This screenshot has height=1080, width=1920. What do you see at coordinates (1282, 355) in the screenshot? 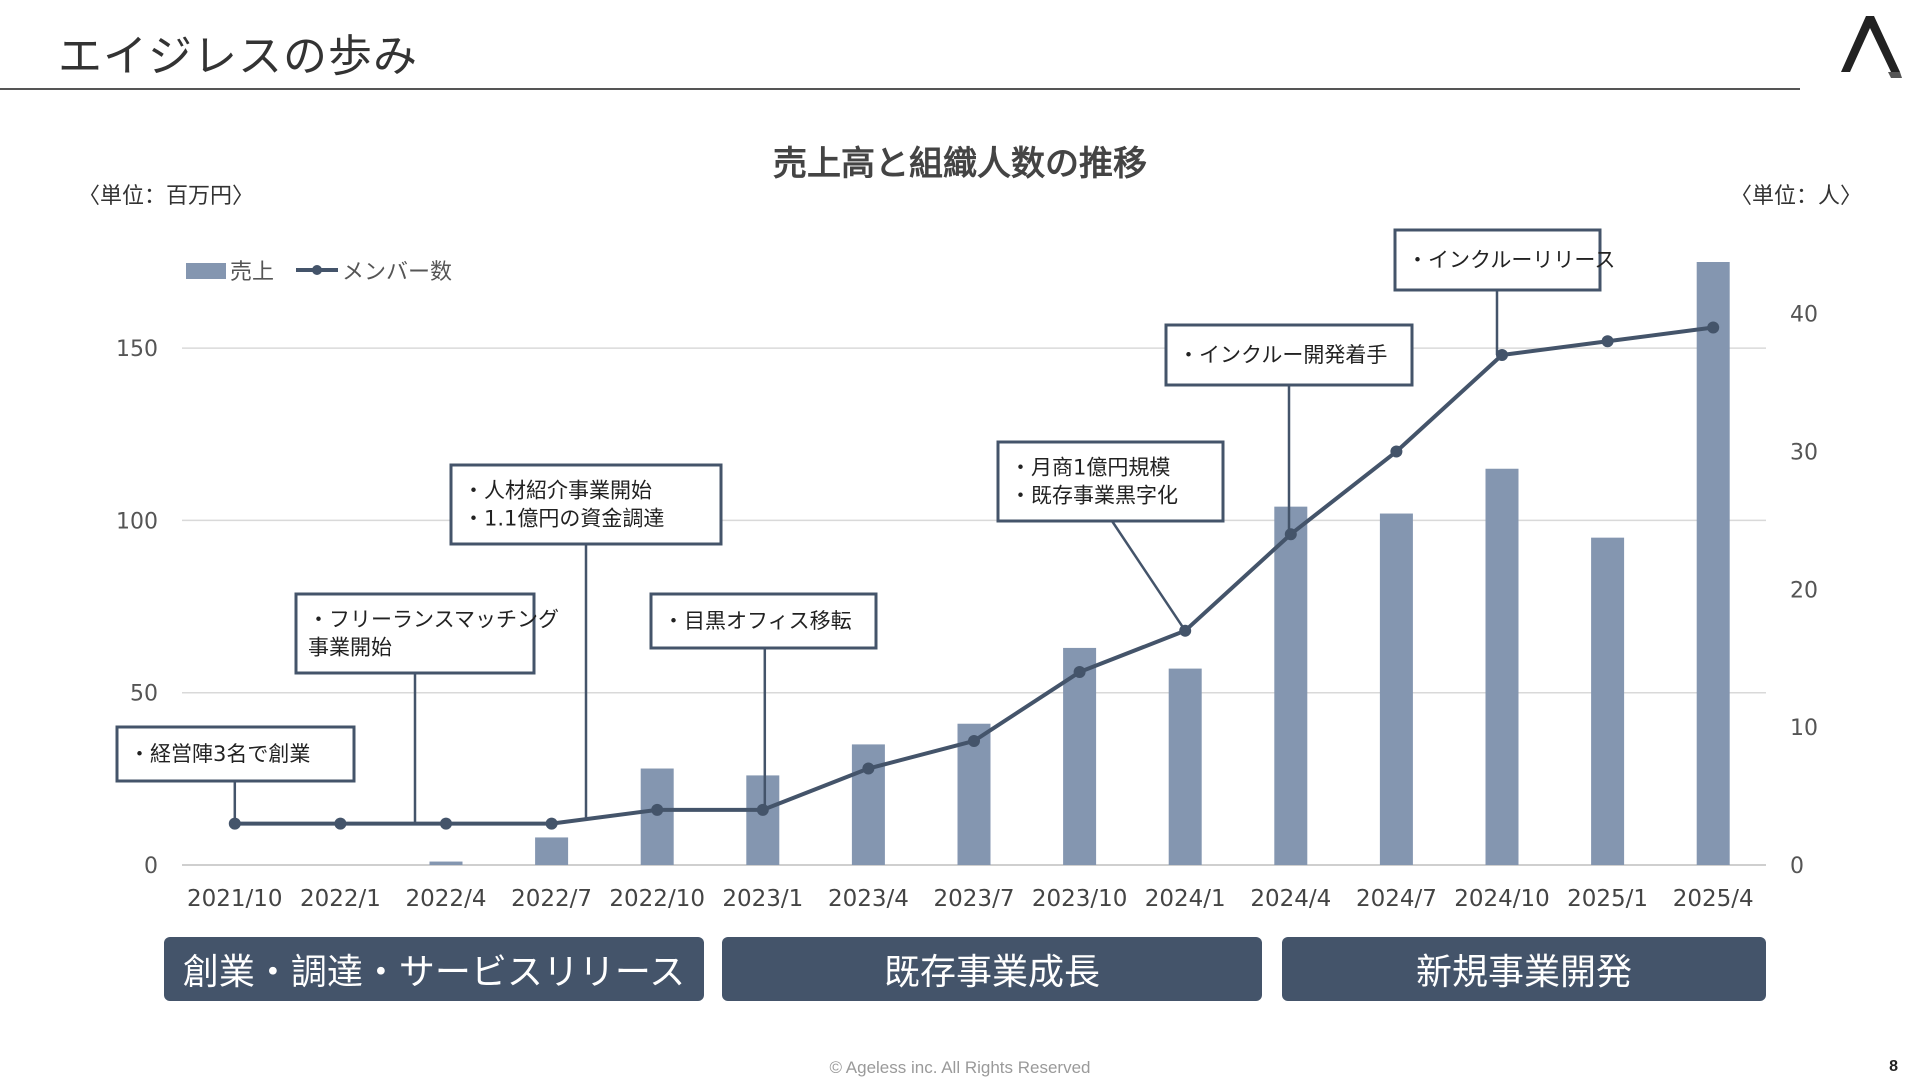
I see `annotation-text: ・インクルー開発着手` at bounding box center [1282, 355].